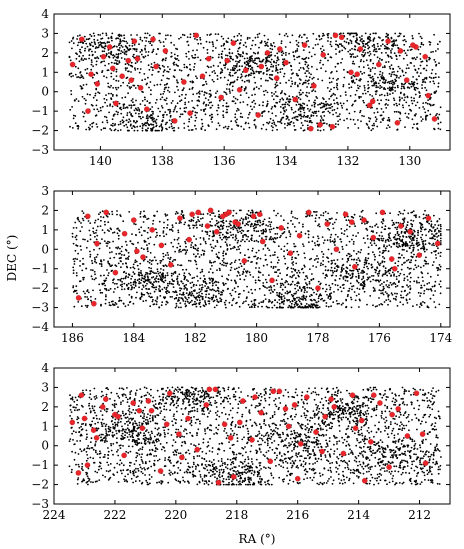  What do you see at coordinates (45, 33) in the screenshot?
I see `y-tick-label: 3` at bounding box center [45, 33].